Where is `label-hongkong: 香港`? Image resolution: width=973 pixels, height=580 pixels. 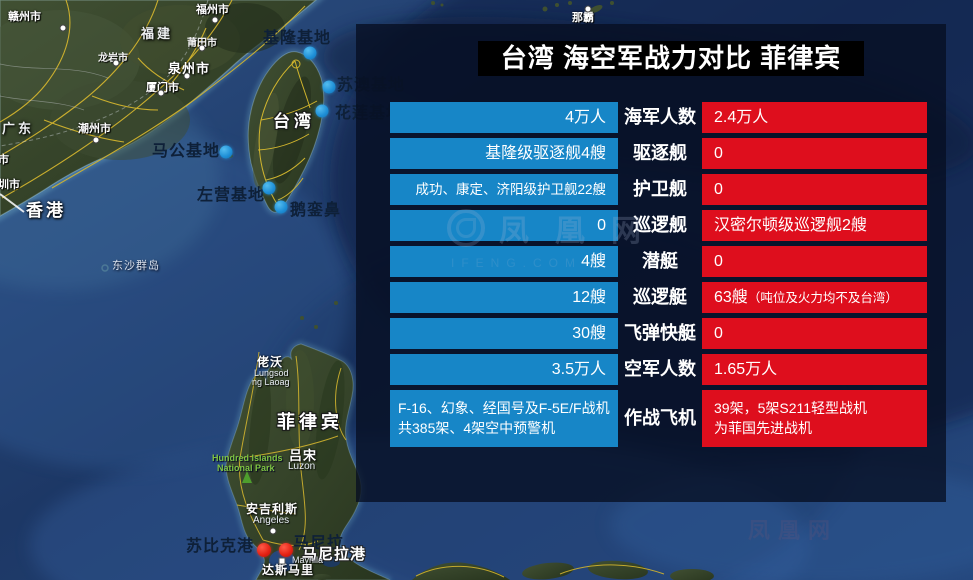 label-hongkong: 香港 is located at coordinates (46, 210).